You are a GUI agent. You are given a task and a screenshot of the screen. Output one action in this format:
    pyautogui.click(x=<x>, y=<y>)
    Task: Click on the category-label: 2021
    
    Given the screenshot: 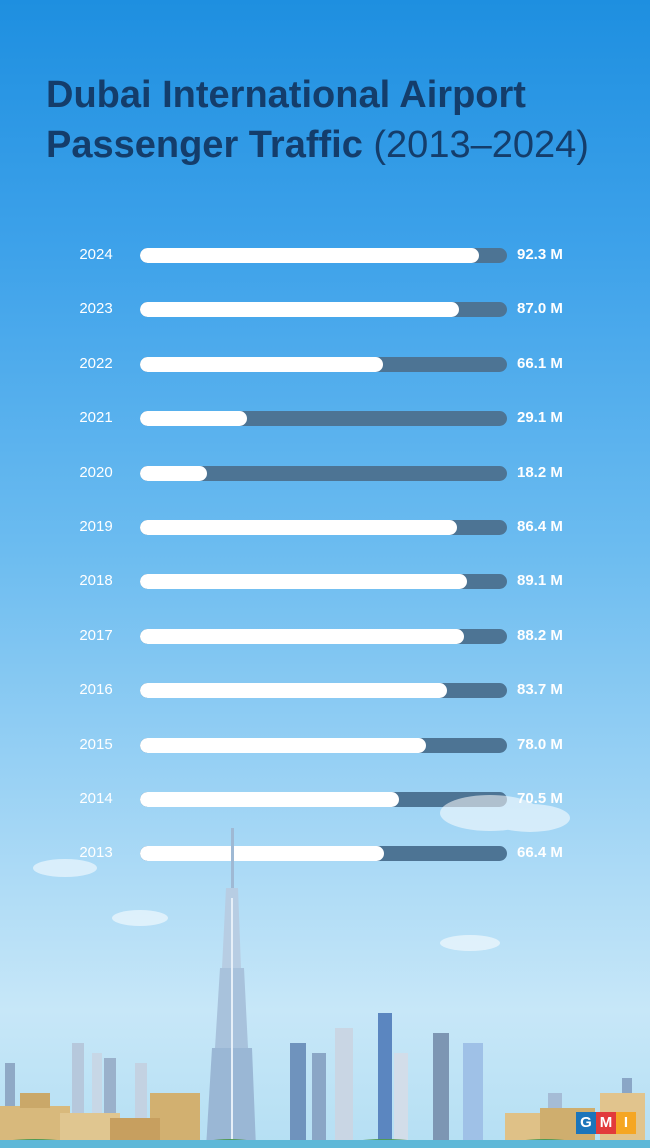 What is the action you would take?
    pyautogui.click(x=96, y=418)
    